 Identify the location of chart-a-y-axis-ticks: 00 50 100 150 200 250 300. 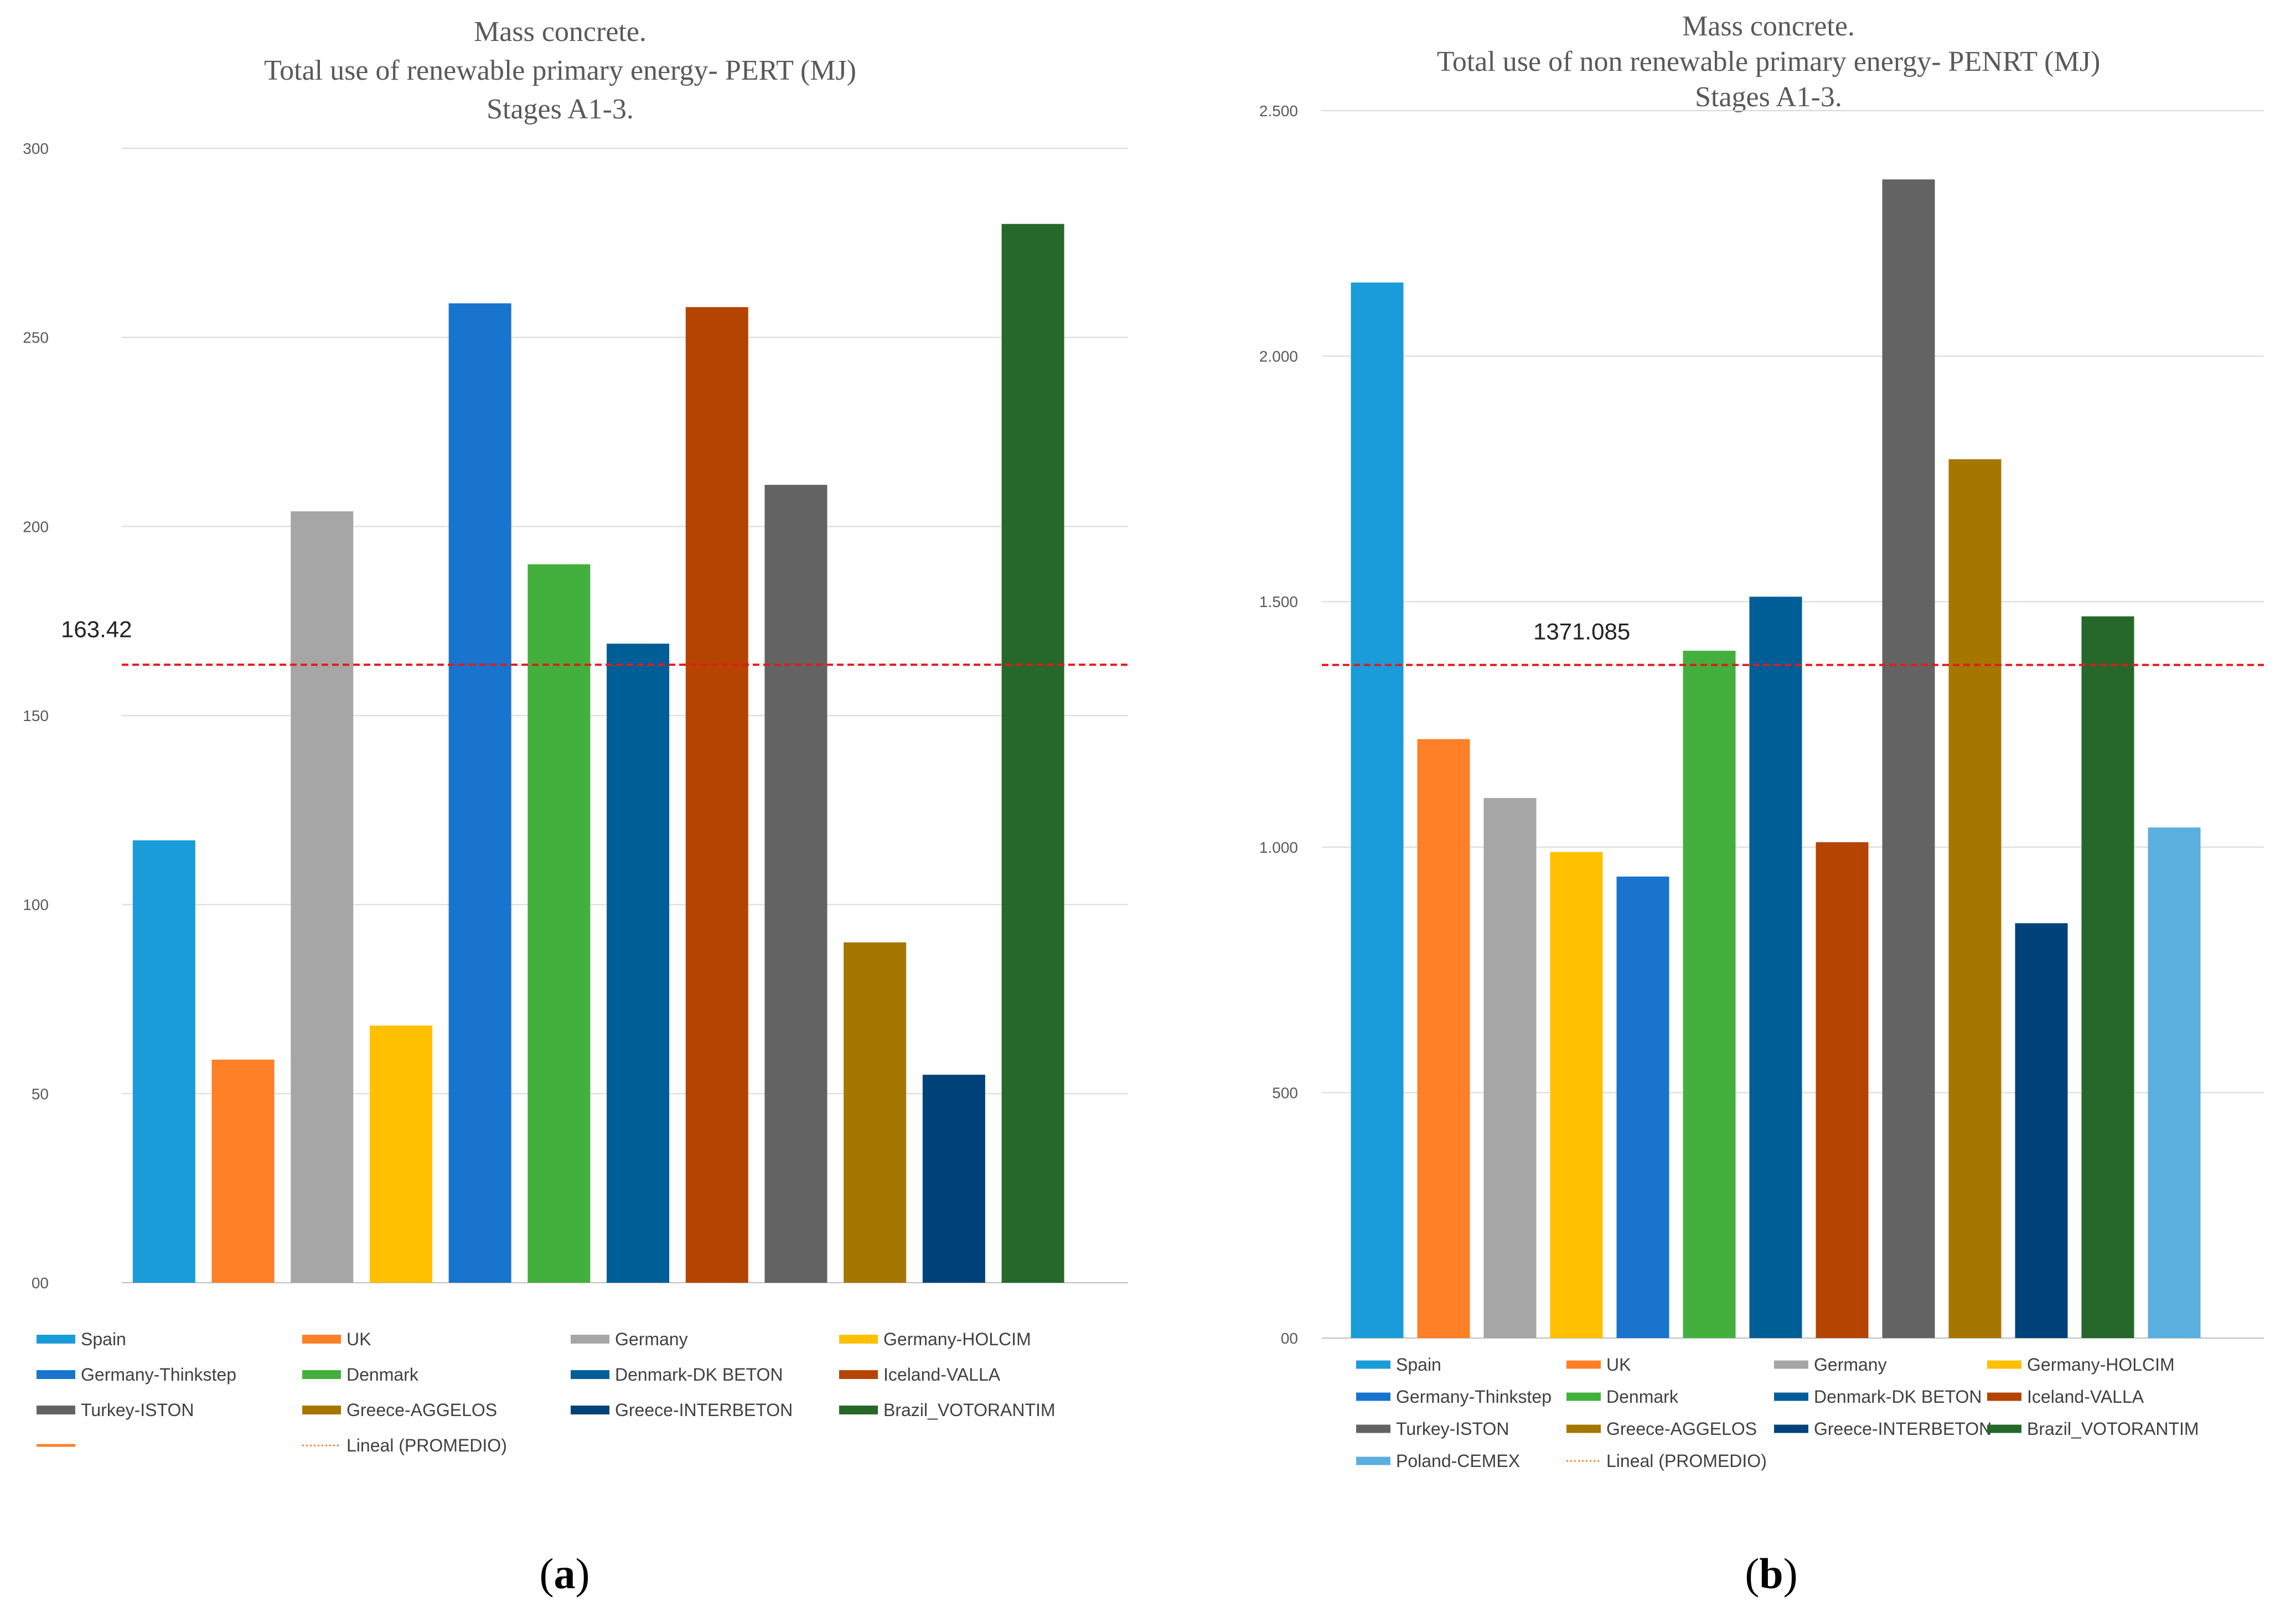
(36, 716).